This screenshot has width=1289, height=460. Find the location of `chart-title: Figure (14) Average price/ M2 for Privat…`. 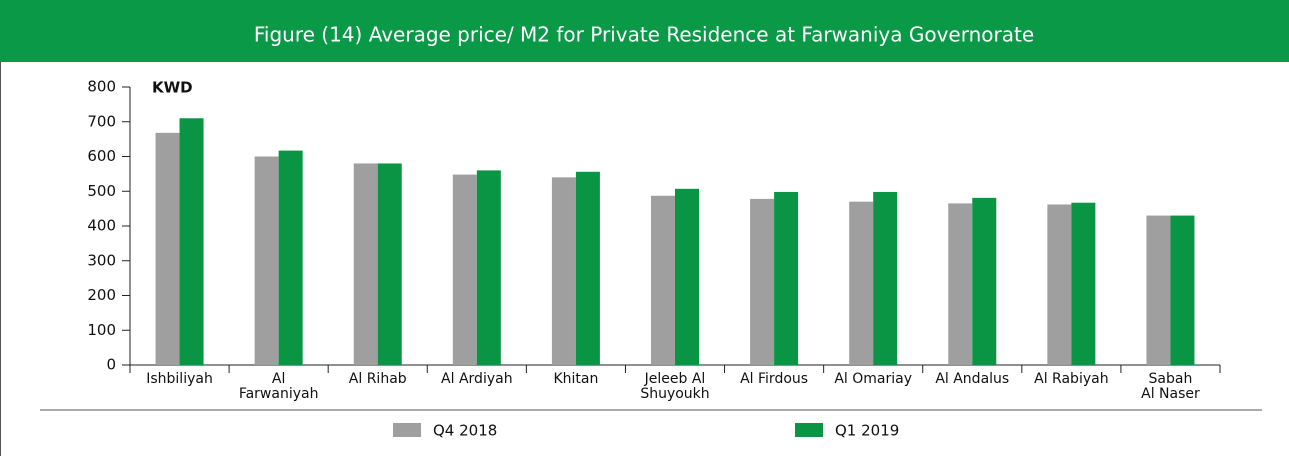

chart-title: Figure (14) Average price/ M2 for Privat… is located at coordinates (644, 35).